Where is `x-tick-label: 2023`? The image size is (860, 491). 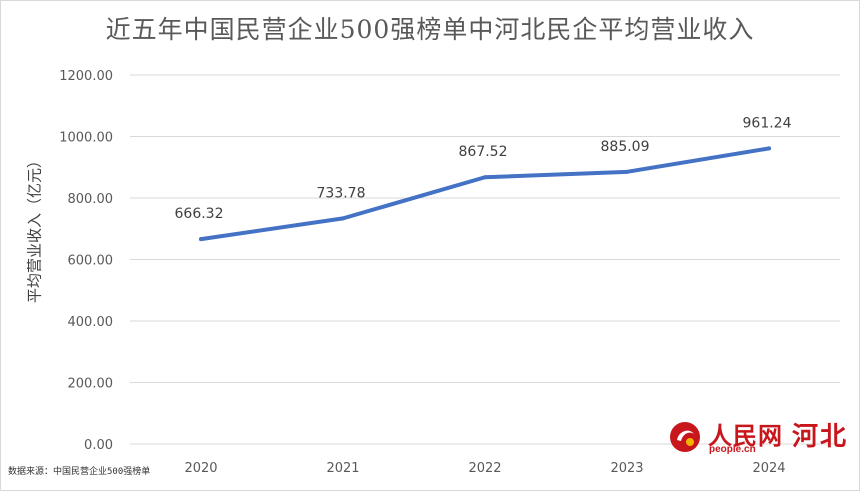
x-tick-label: 2023 is located at coordinates (626, 468).